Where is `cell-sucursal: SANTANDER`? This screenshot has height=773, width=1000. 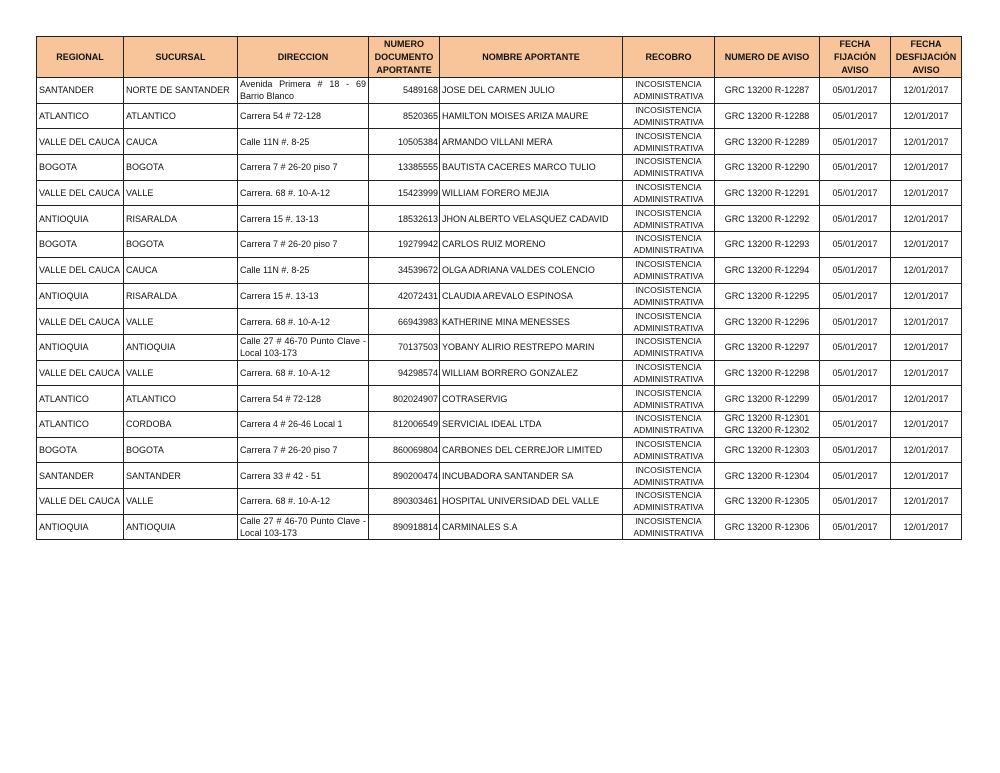 cell-sucursal: SANTANDER is located at coordinates (180, 475).